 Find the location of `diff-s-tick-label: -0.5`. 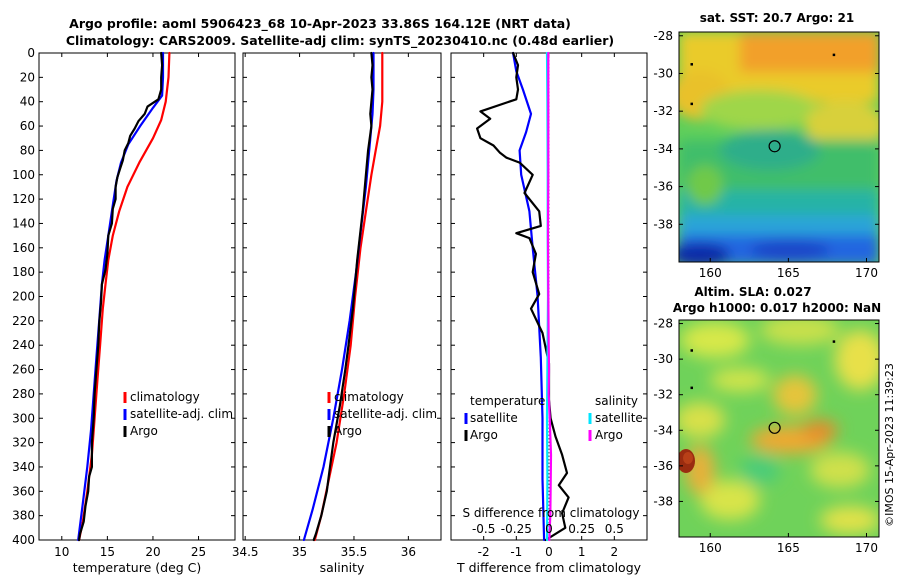

diff-s-tick-label: -0.5 is located at coordinates (483, 529).